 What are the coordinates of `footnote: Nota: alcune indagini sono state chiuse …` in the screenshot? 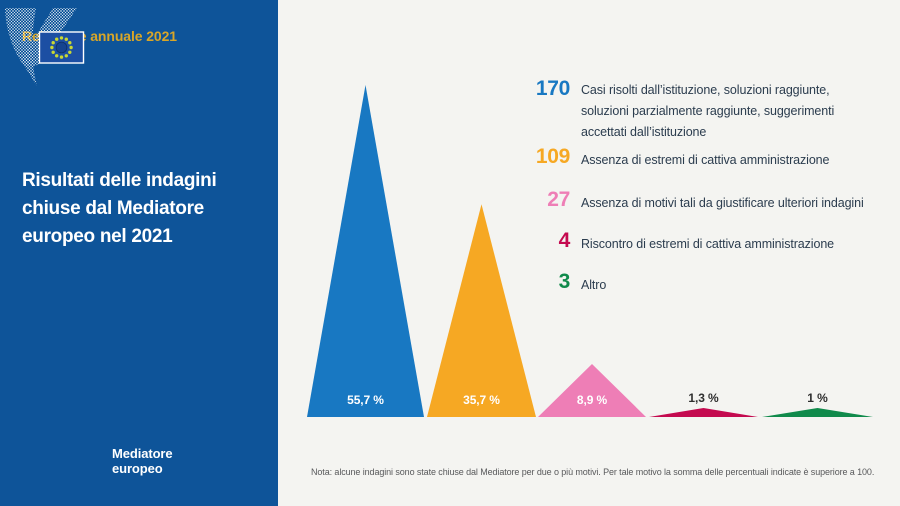 It's located at (593, 472).